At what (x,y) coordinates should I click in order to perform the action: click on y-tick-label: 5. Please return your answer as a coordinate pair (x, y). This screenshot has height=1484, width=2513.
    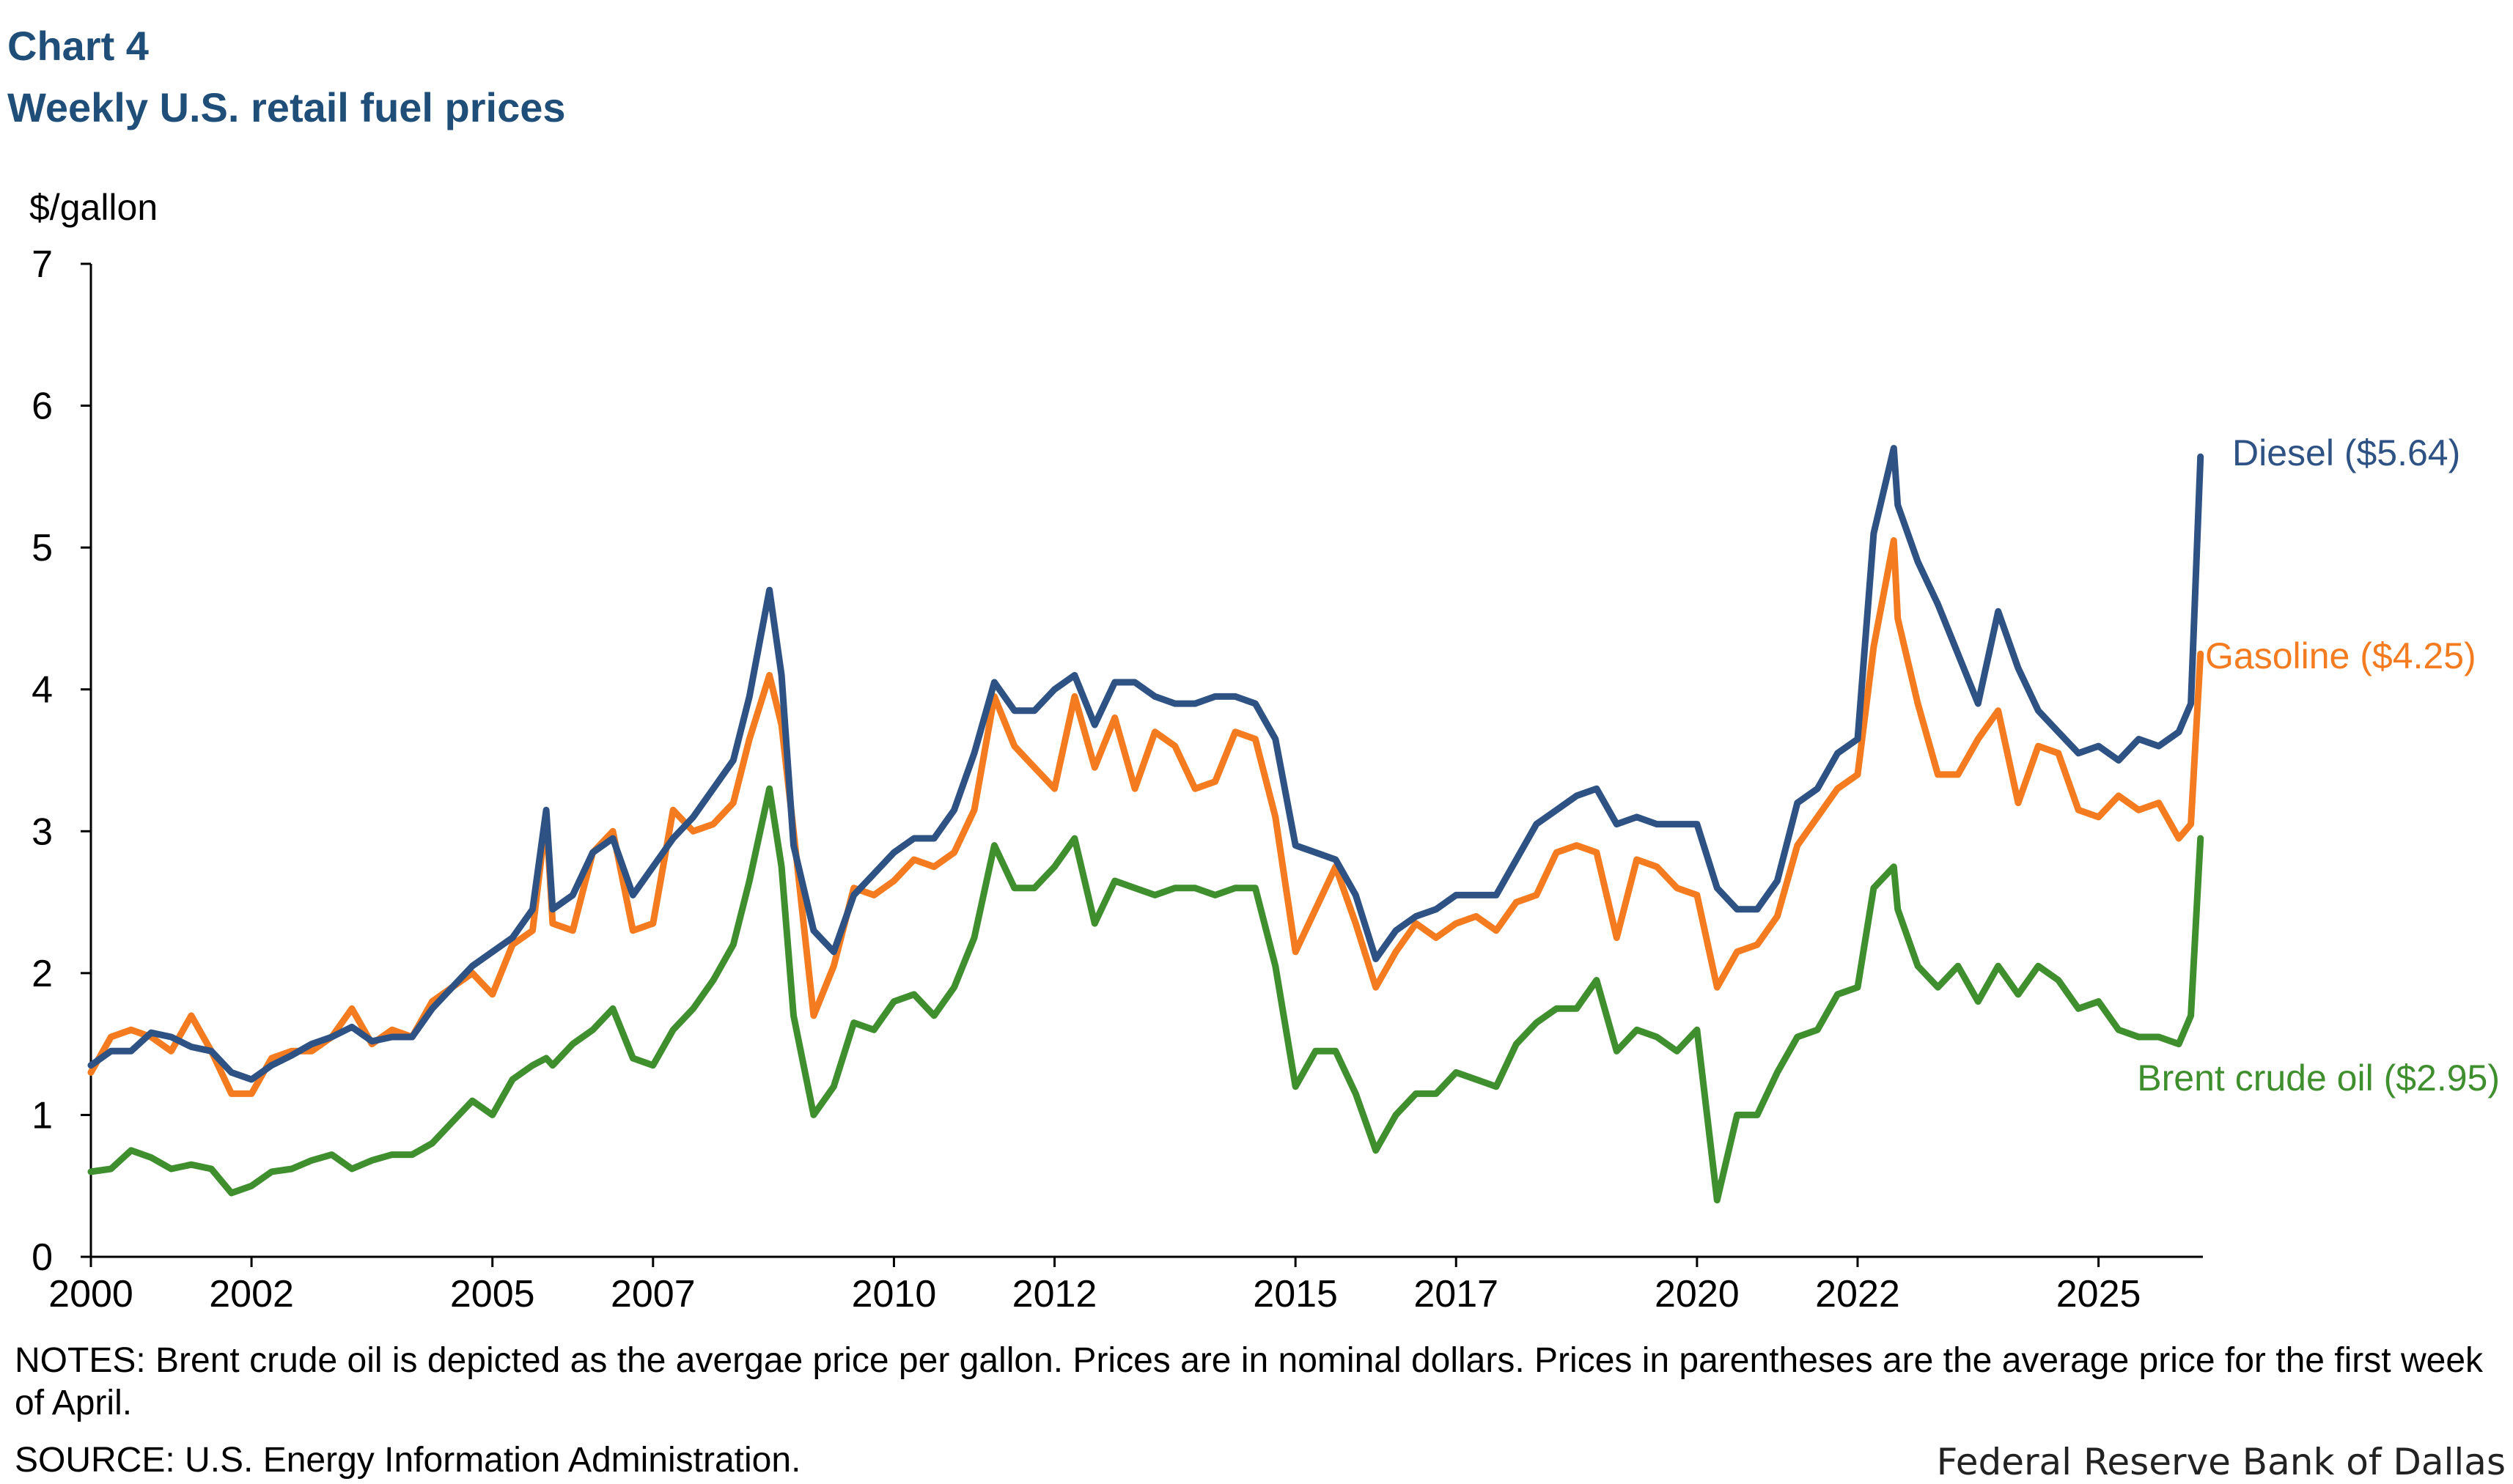
    Looking at the image, I should click on (42, 548).